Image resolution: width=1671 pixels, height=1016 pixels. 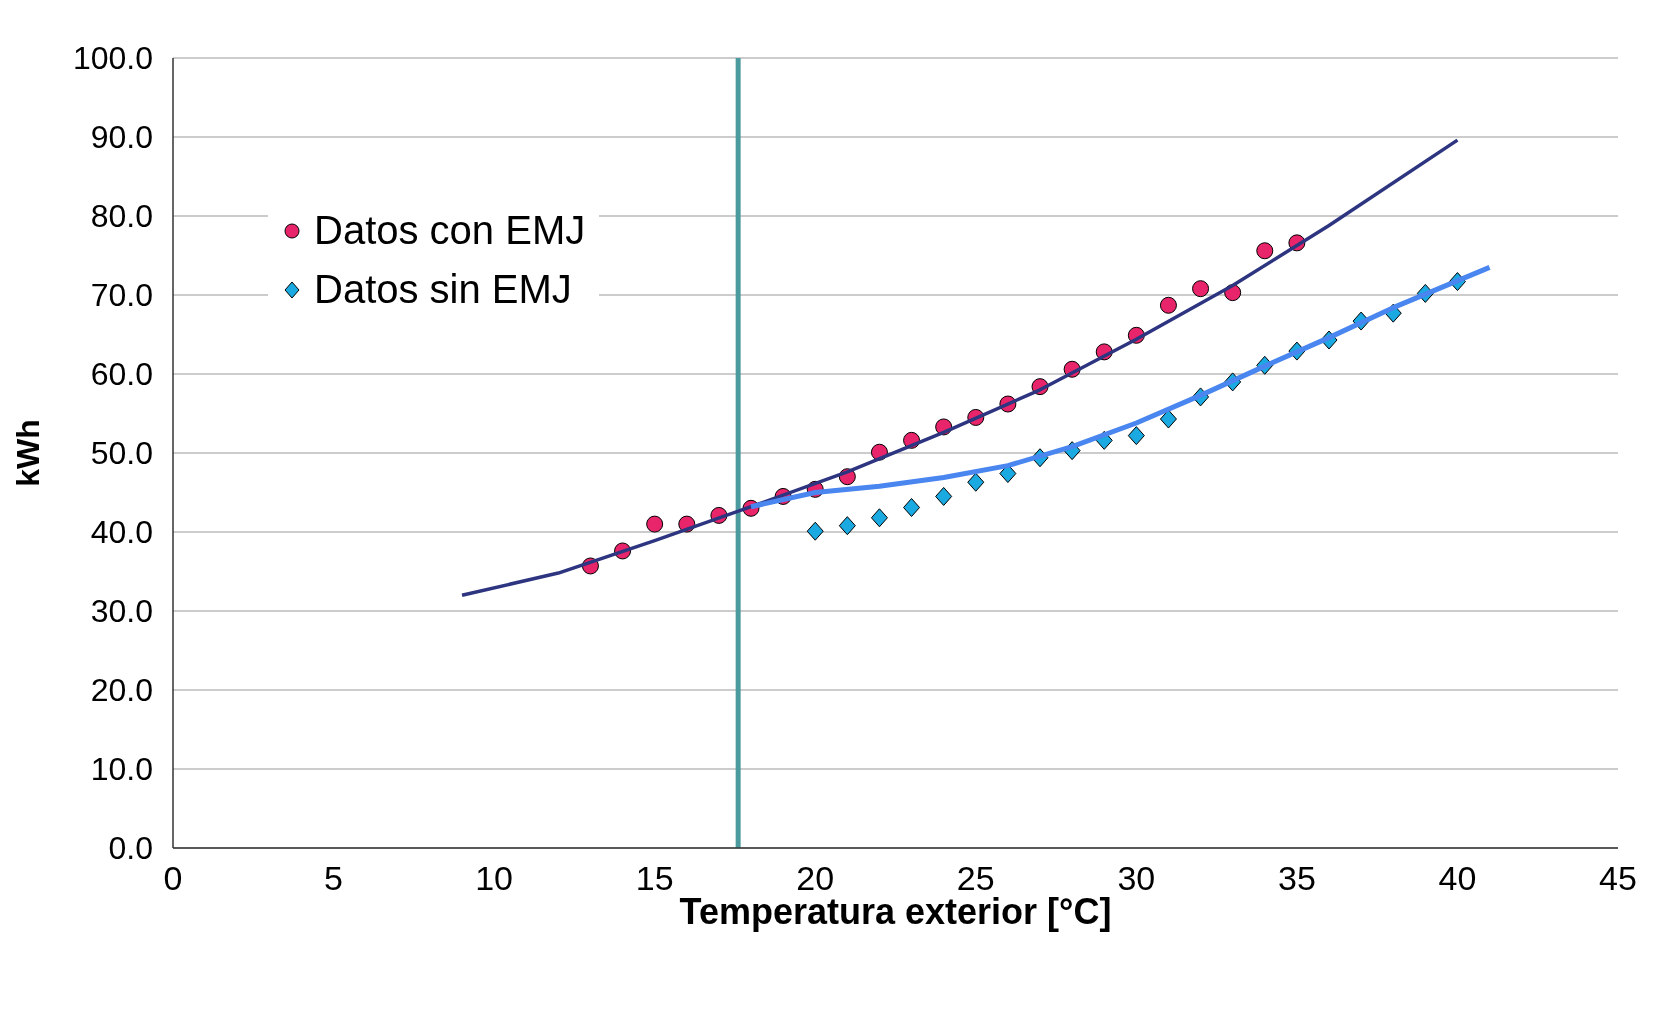 What do you see at coordinates (173, 878) in the screenshot?
I see `x-tick-label: 0` at bounding box center [173, 878].